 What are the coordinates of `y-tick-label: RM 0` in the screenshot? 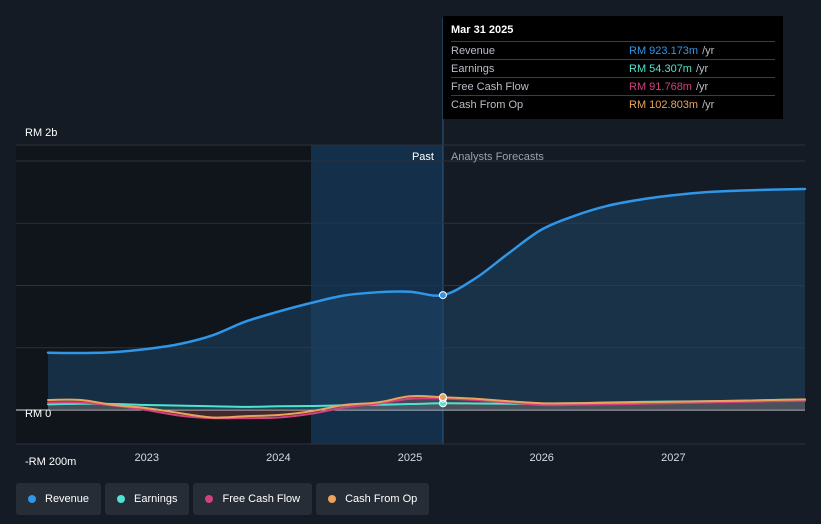 It's located at (38, 414).